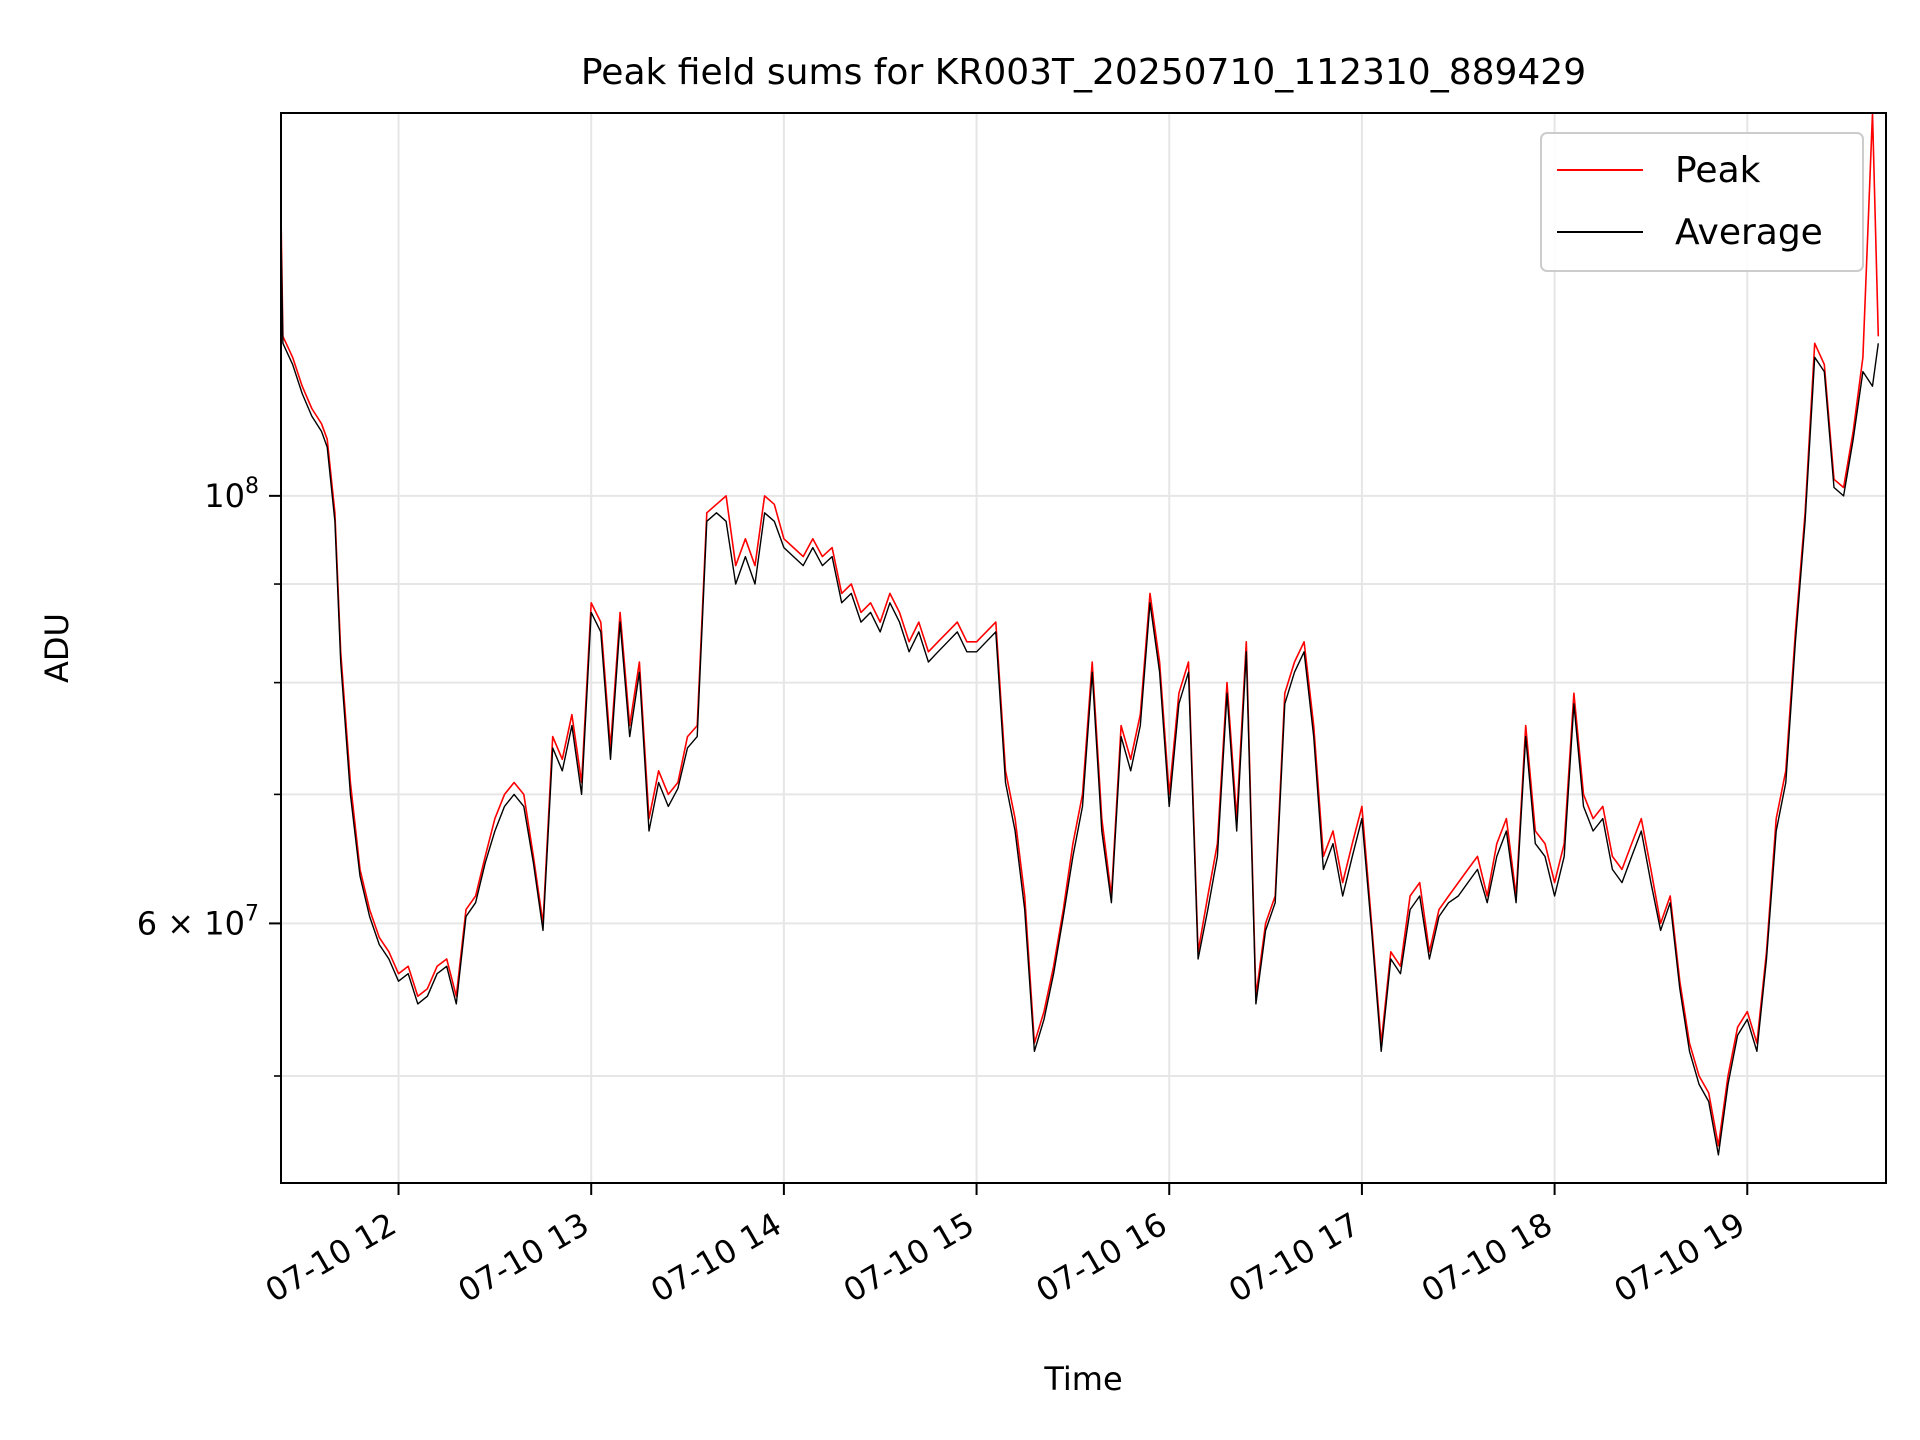 Image resolution: width=1920 pixels, height=1440 pixels. Describe the element at coordinates (1718, 170) in the screenshot. I see `legend-label-peak: Peak` at that location.